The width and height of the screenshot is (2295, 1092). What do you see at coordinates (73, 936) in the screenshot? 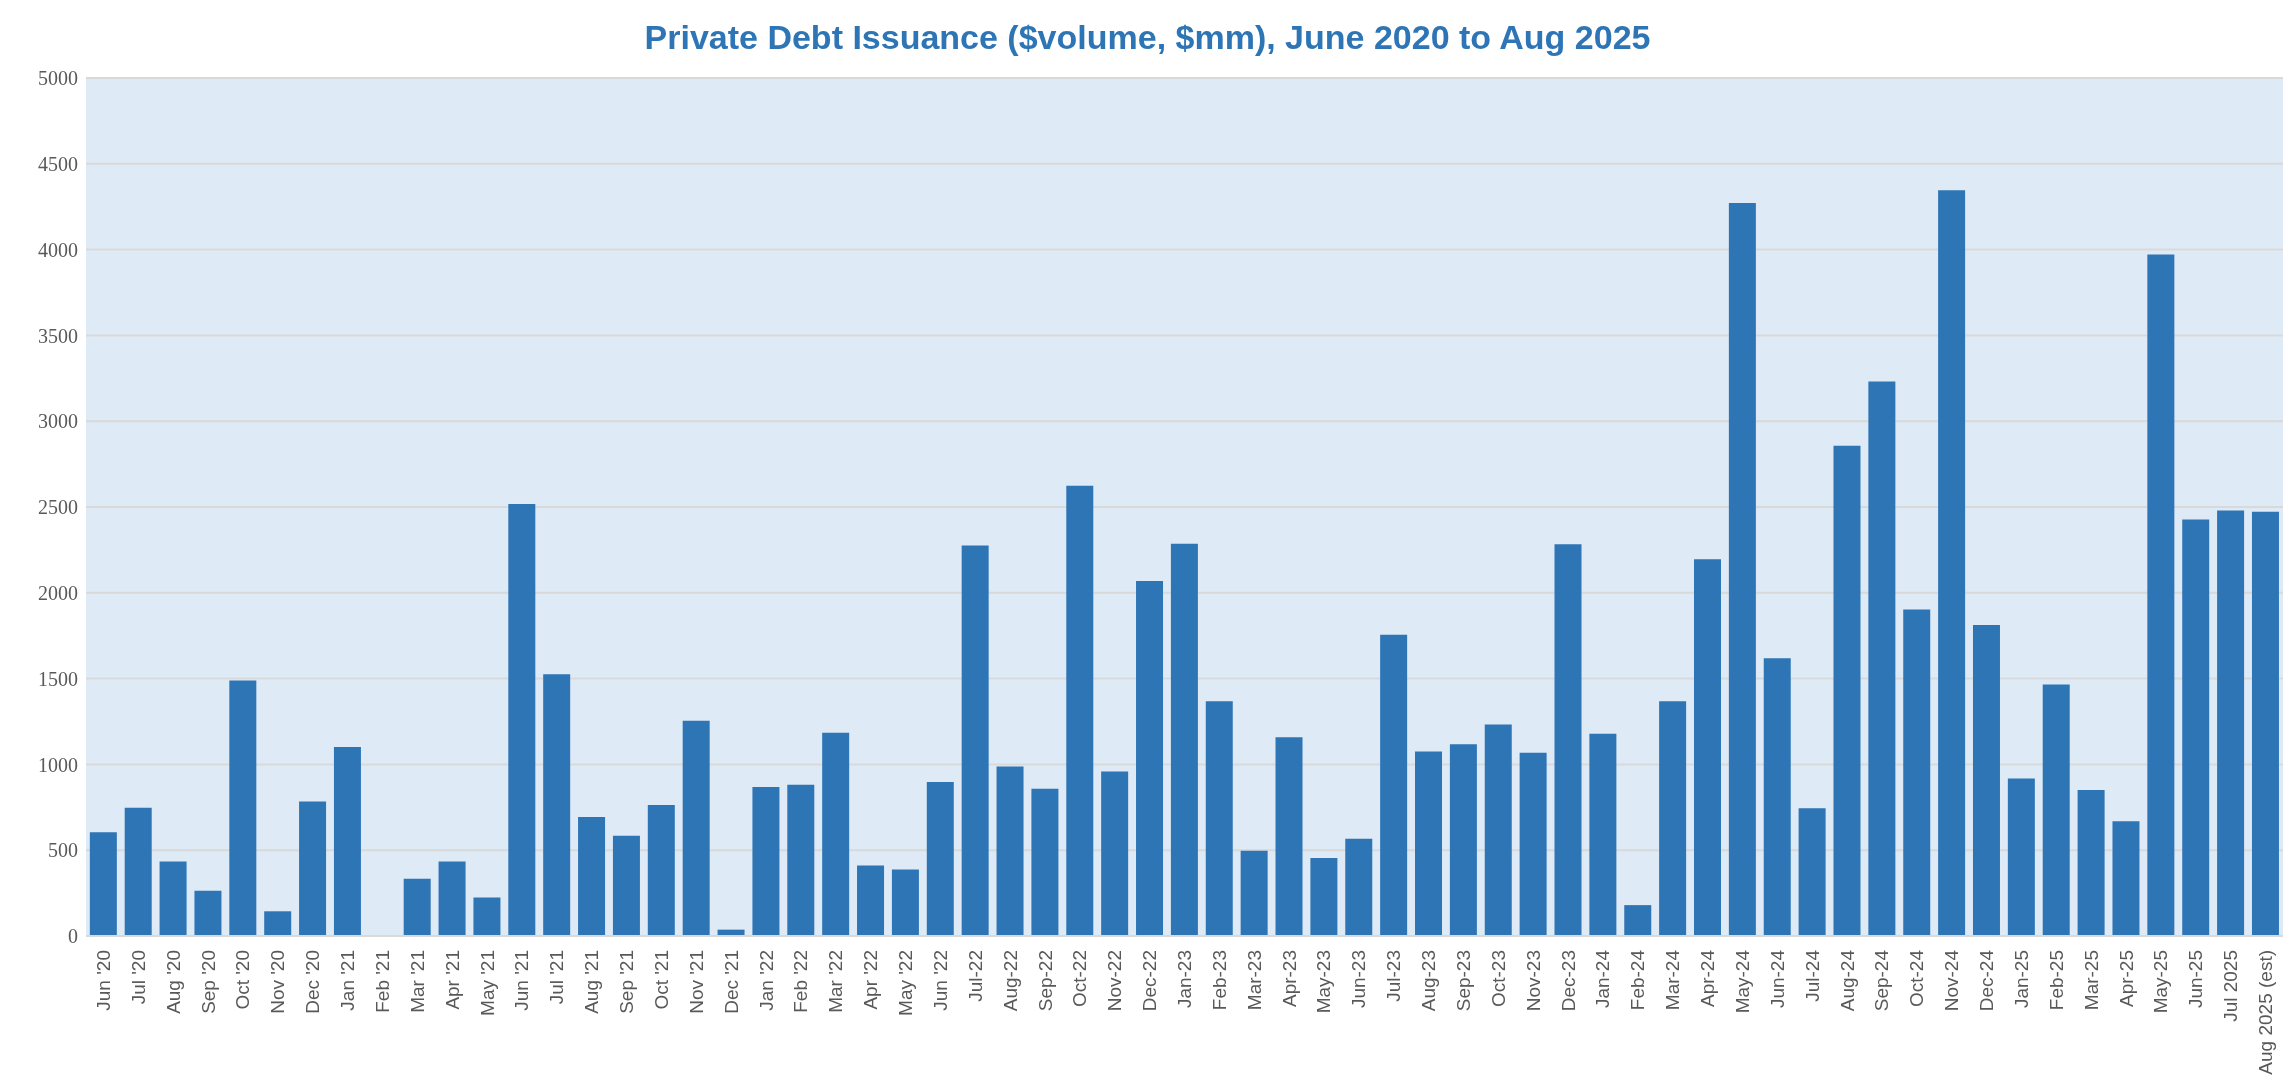
I see `y-tick-label: 0` at bounding box center [73, 936].